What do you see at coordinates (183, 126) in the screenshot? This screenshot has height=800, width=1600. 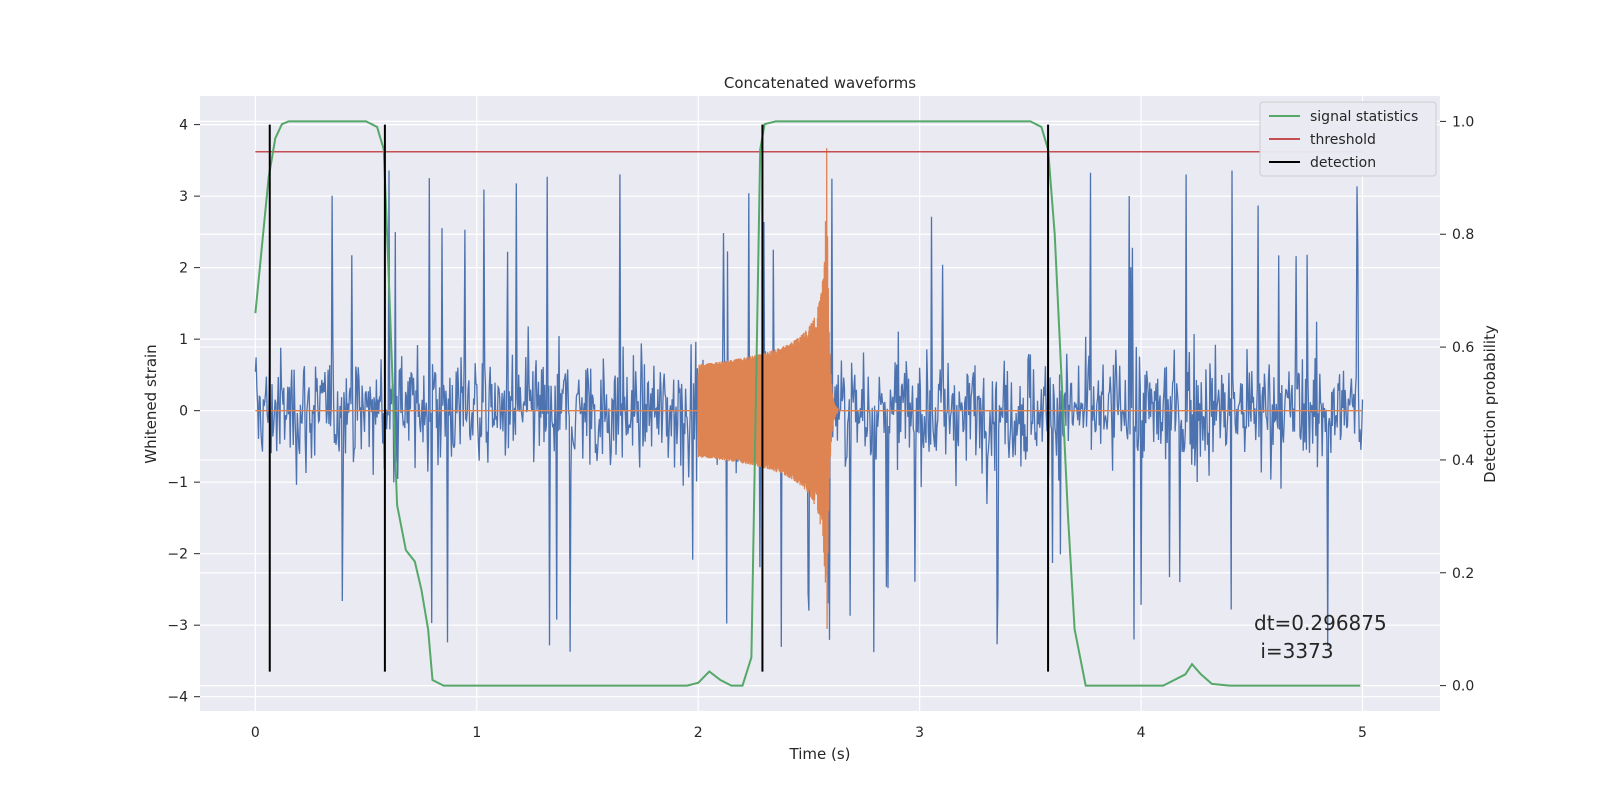 I see `y-tick-label: 4` at bounding box center [183, 126].